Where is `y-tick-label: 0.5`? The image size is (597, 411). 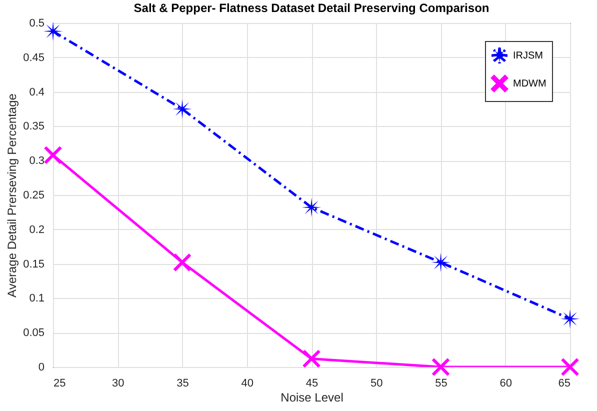 y-tick-label: 0.5 is located at coordinates (36, 24).